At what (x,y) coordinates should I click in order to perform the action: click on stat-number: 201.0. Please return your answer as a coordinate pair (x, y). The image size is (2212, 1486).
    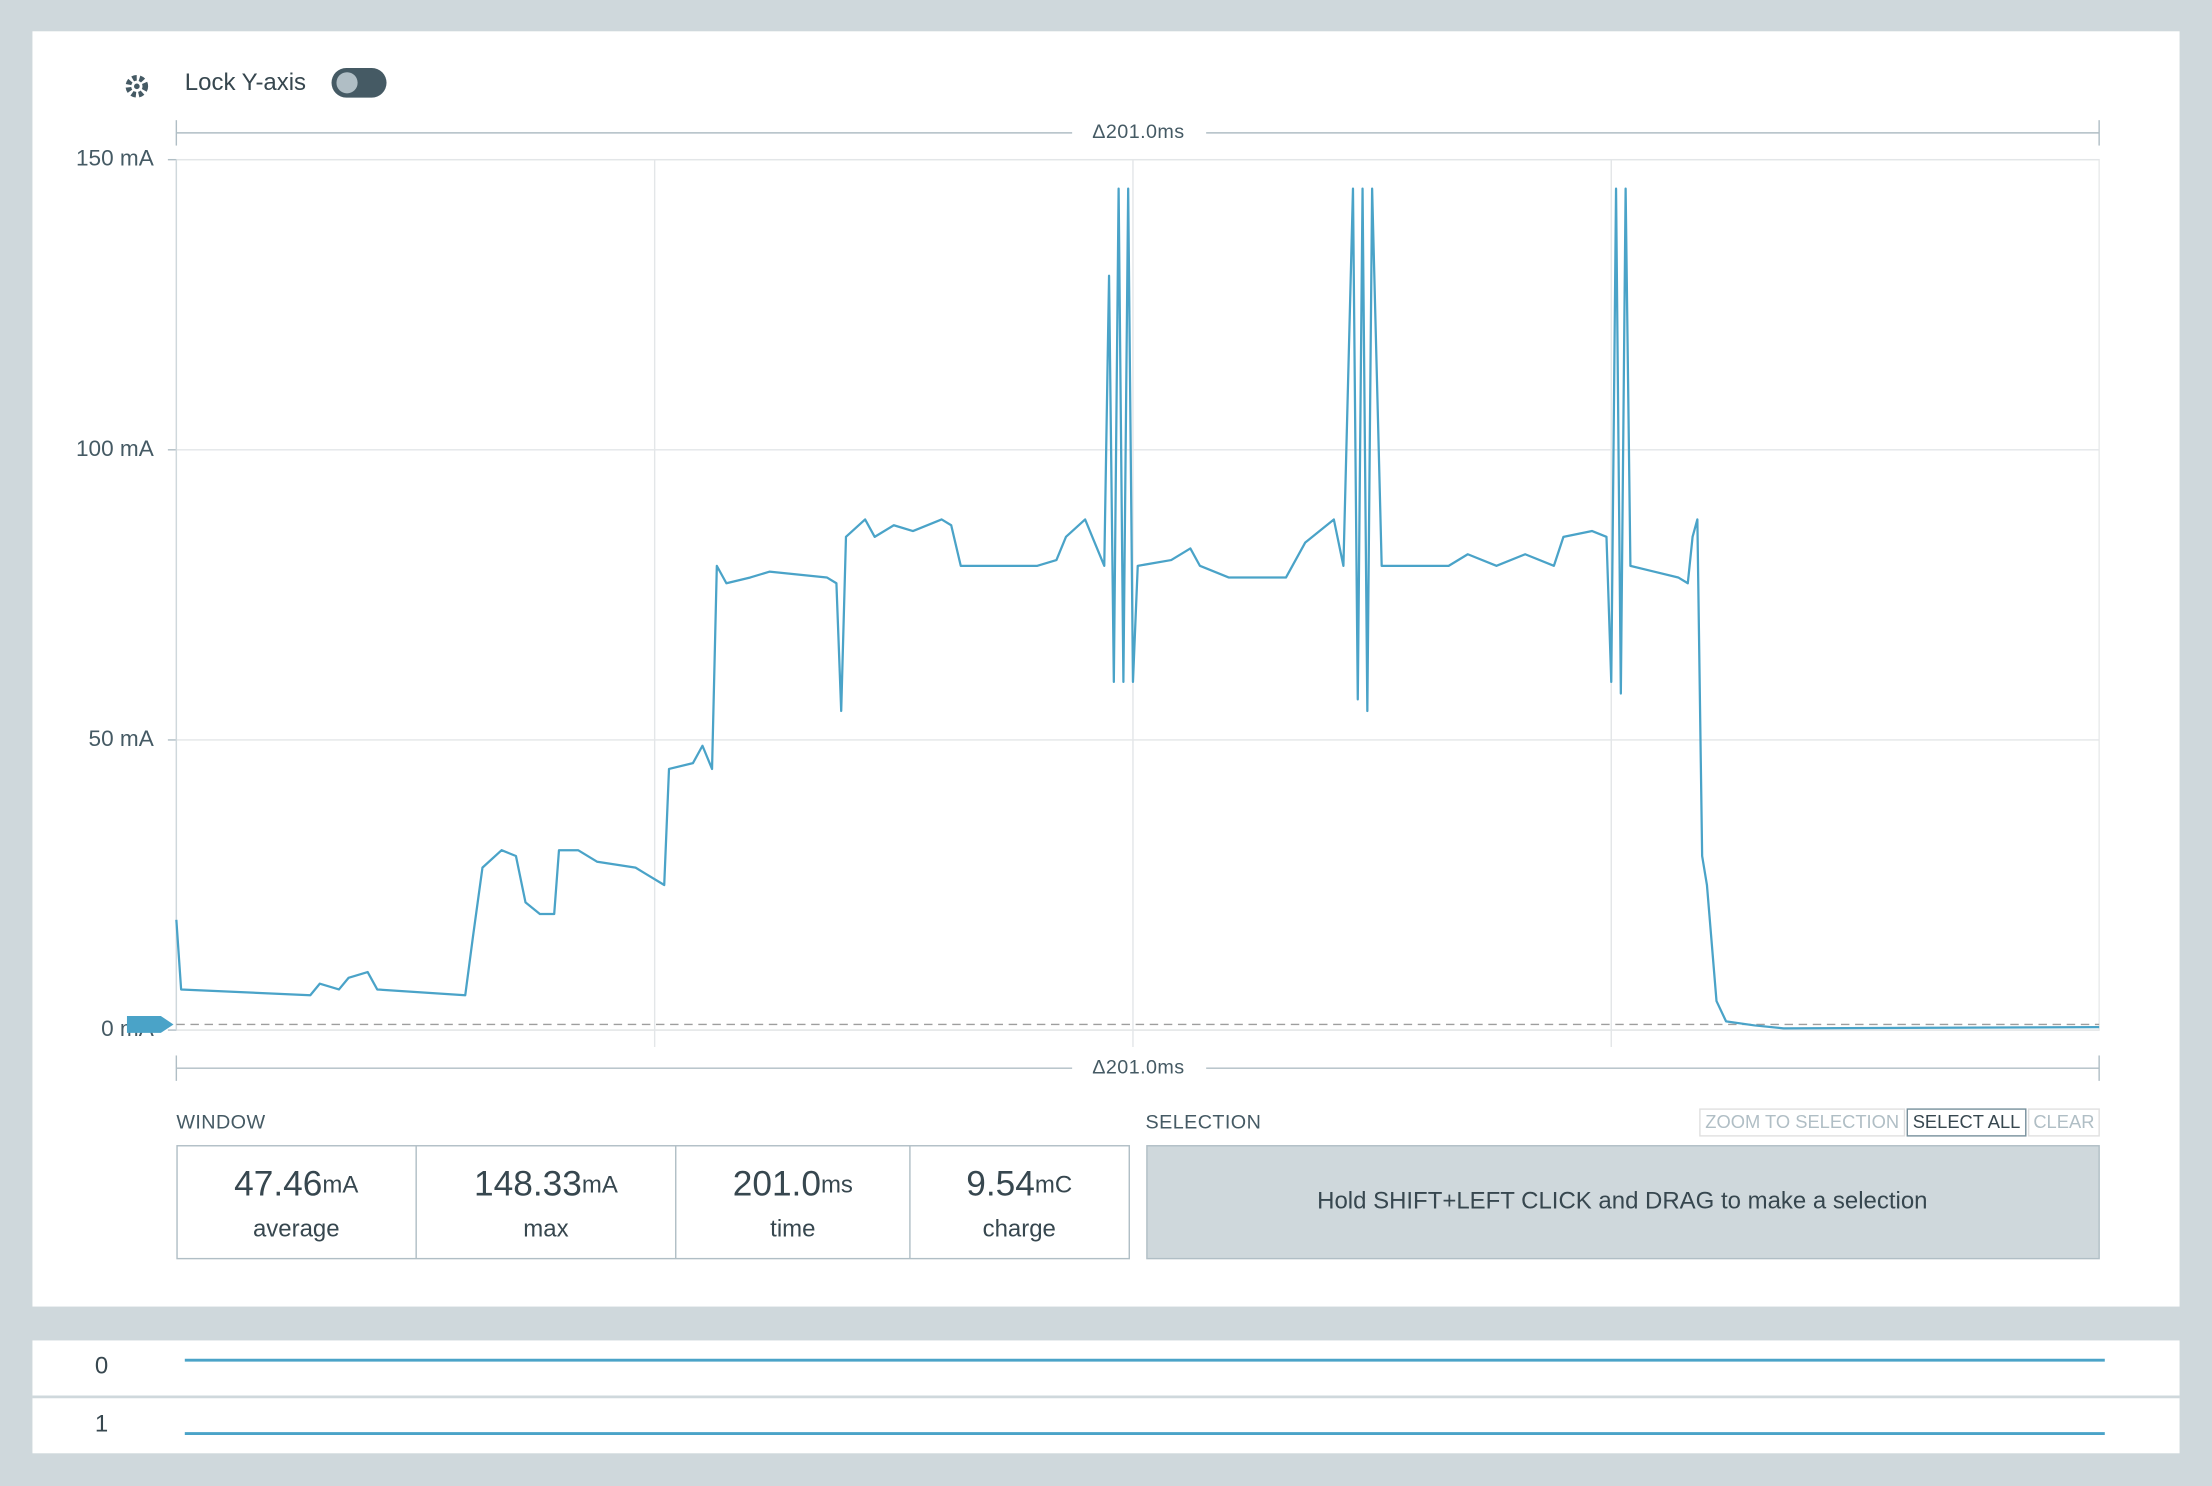
    Looking at the image, I should click on (777, 1184).